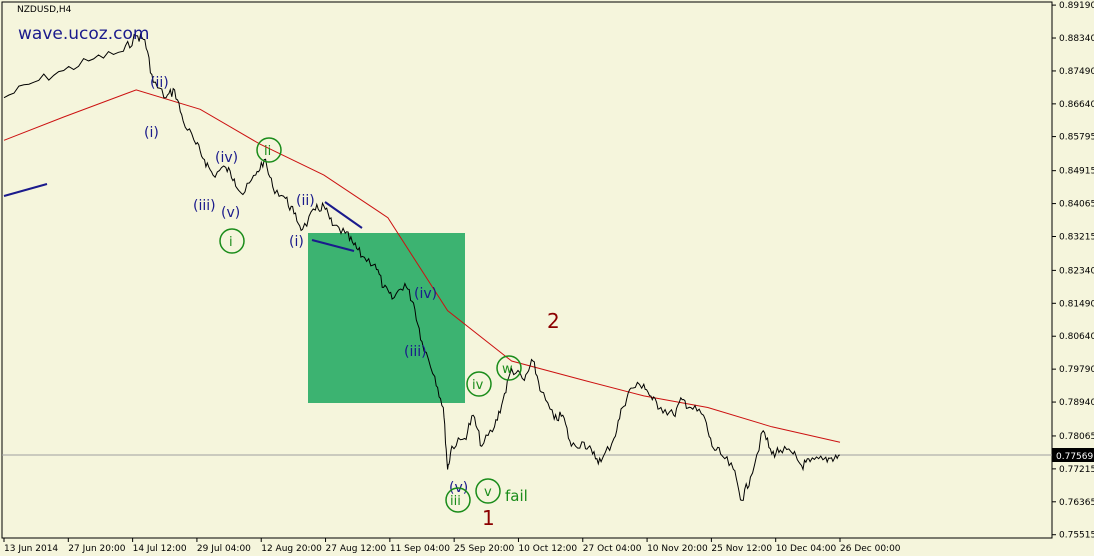 The image size is (1094, 556). Describe the element at coordinates (425, 294) in the screenshot. I see `wave-label-iv-blue-2: (iv)` at that location.